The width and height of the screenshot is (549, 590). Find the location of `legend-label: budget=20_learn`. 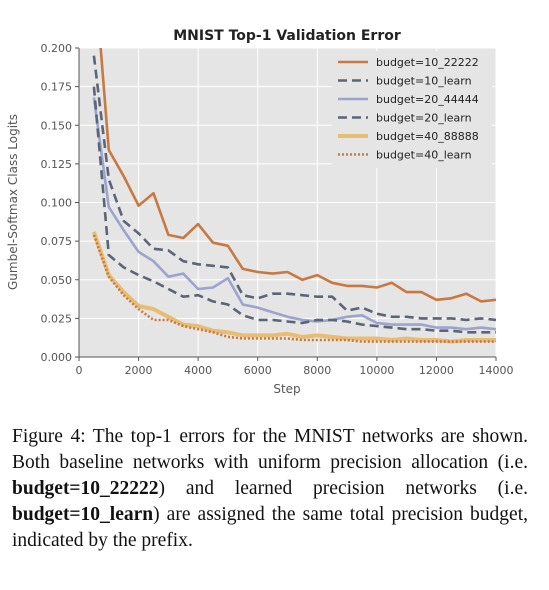

legend-label: budget=20_learn is located at coordinates (424, 118).